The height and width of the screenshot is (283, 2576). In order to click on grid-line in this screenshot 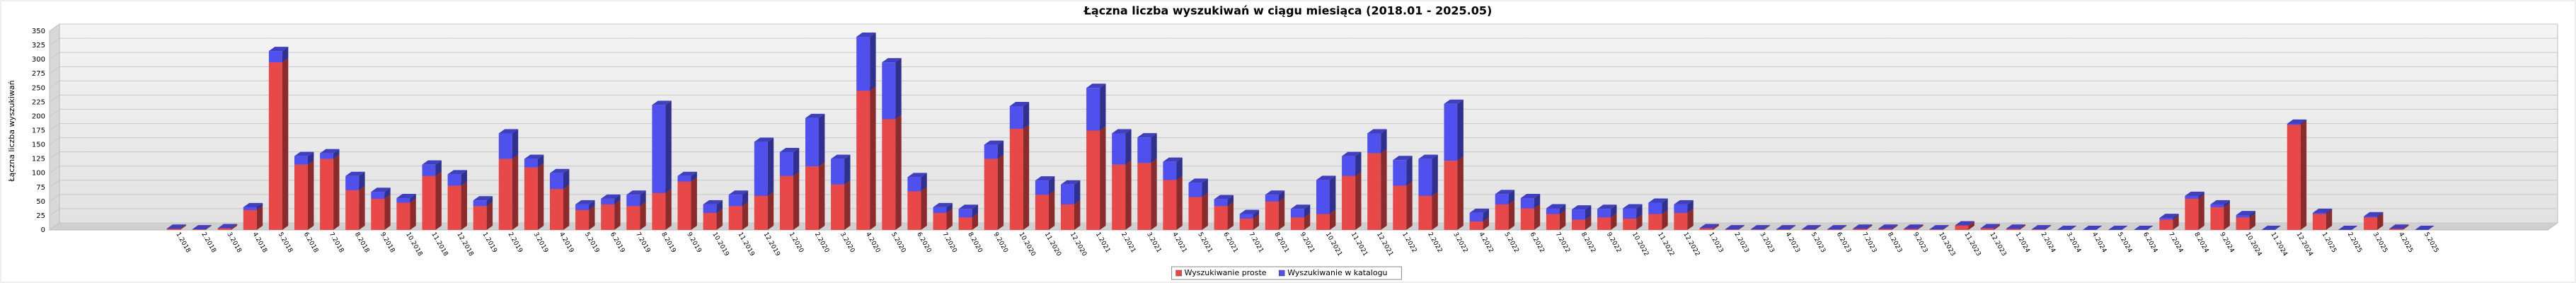, I will do `click(1303, 212)`.